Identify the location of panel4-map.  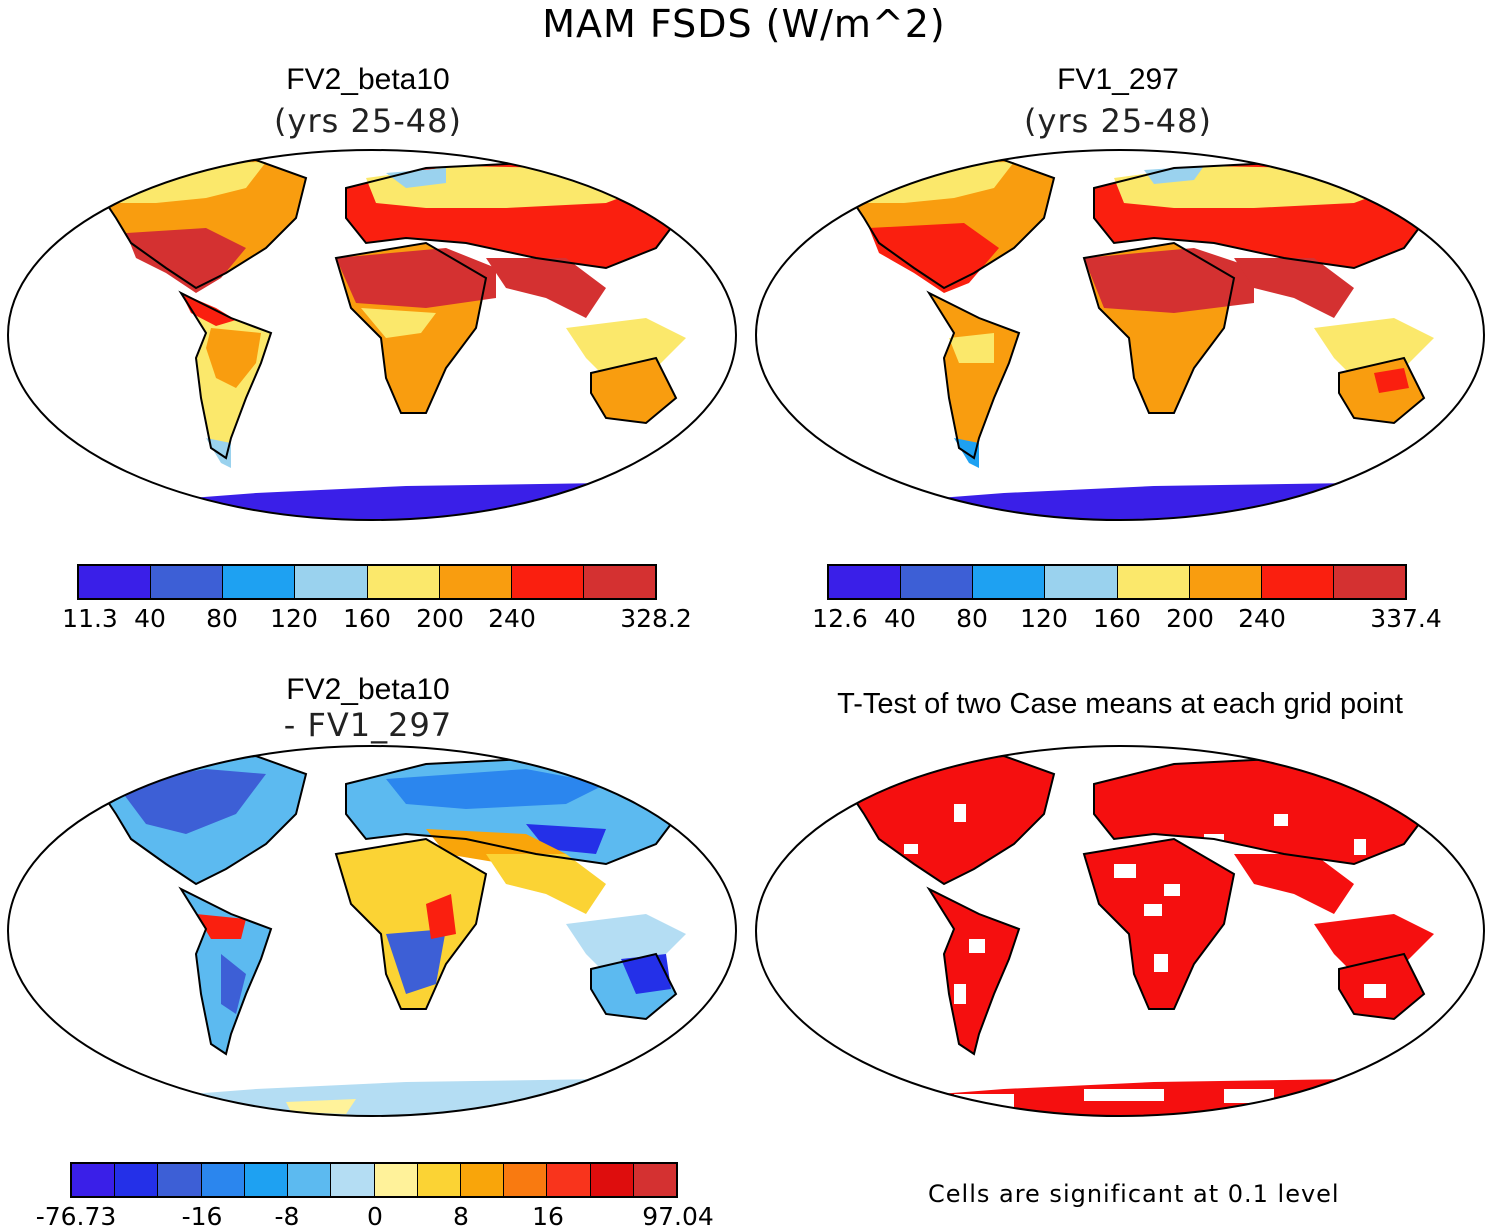
(1120, 931).